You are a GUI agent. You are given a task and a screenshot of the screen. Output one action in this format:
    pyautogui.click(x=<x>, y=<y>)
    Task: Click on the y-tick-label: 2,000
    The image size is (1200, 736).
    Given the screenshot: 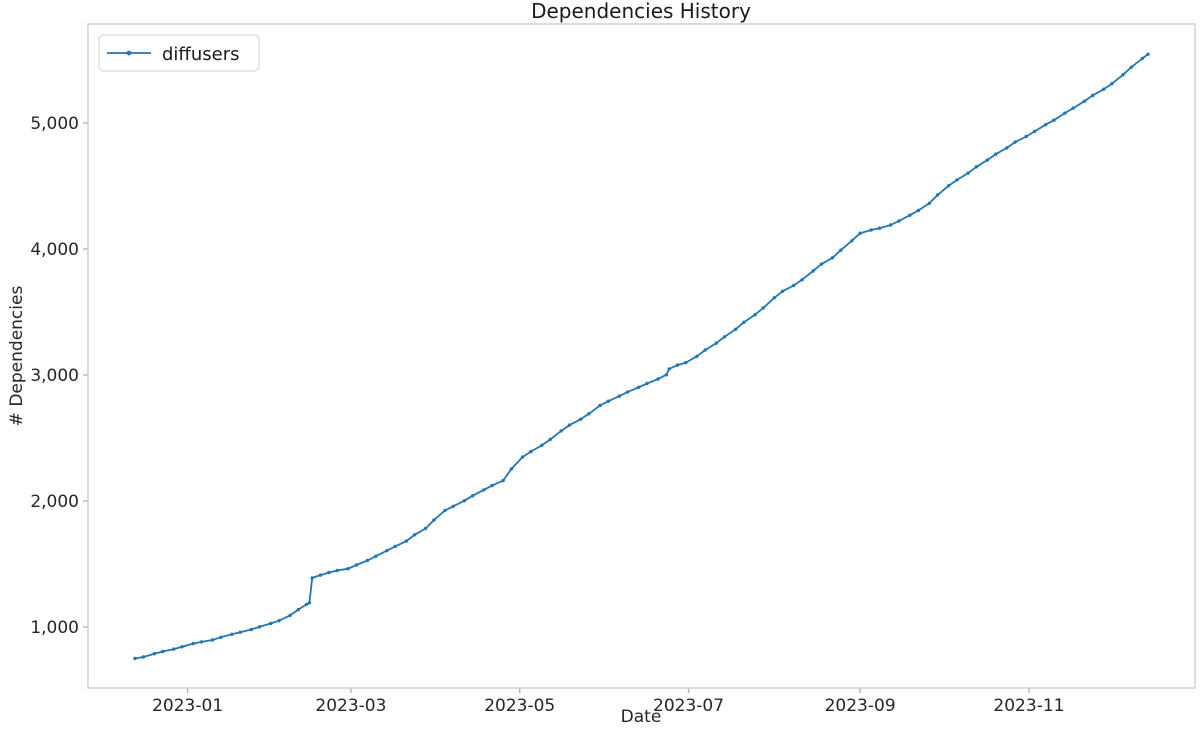 What is the action you would take?
    pyautogui.click(x=54, y=502)
    